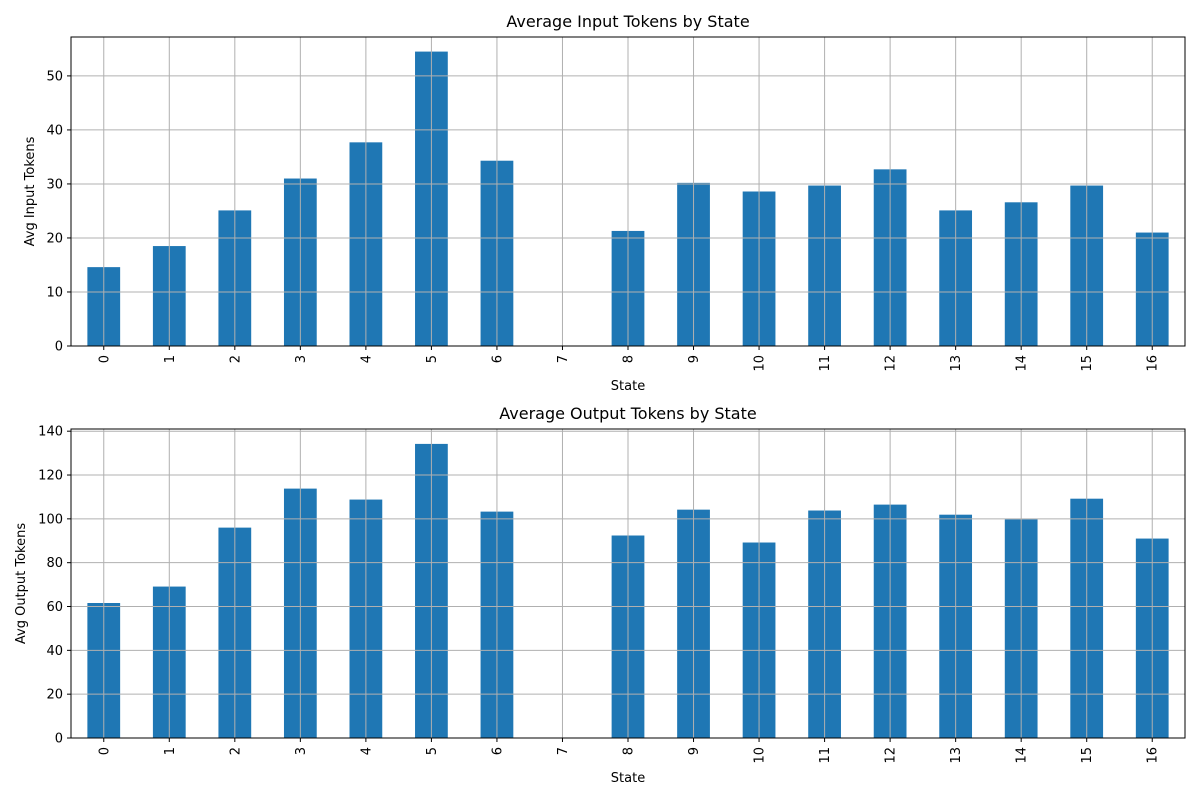 The image size is (1200, 800). I want to click on y-tick-label: 60, so click(54, 607).